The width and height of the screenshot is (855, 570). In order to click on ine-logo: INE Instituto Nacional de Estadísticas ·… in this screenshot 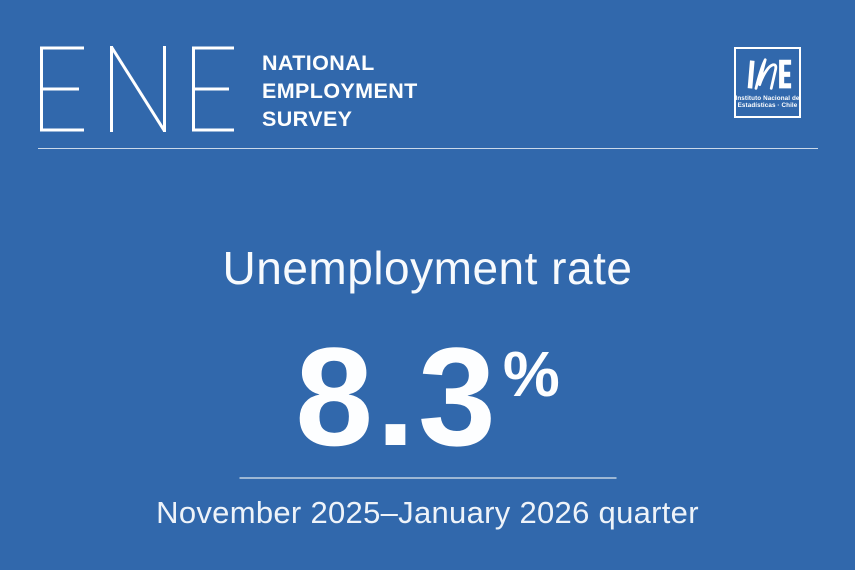, I will do `click(767, 82)`.